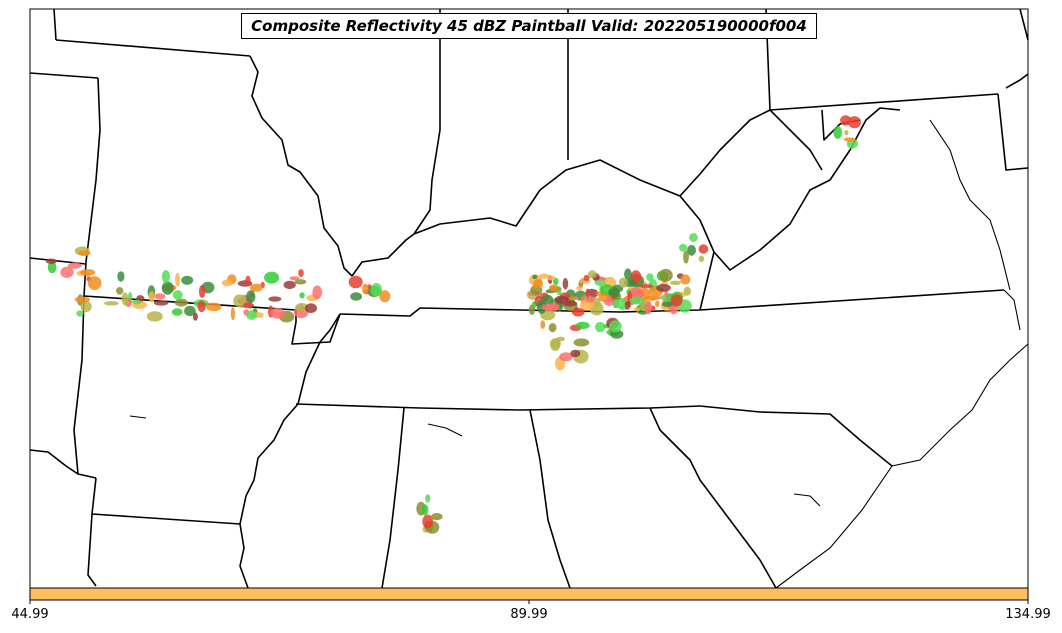  What do you see at coordinates (1012, 310) in the screenshot?
I see `coast-va` at bounding box center [1012, 310].